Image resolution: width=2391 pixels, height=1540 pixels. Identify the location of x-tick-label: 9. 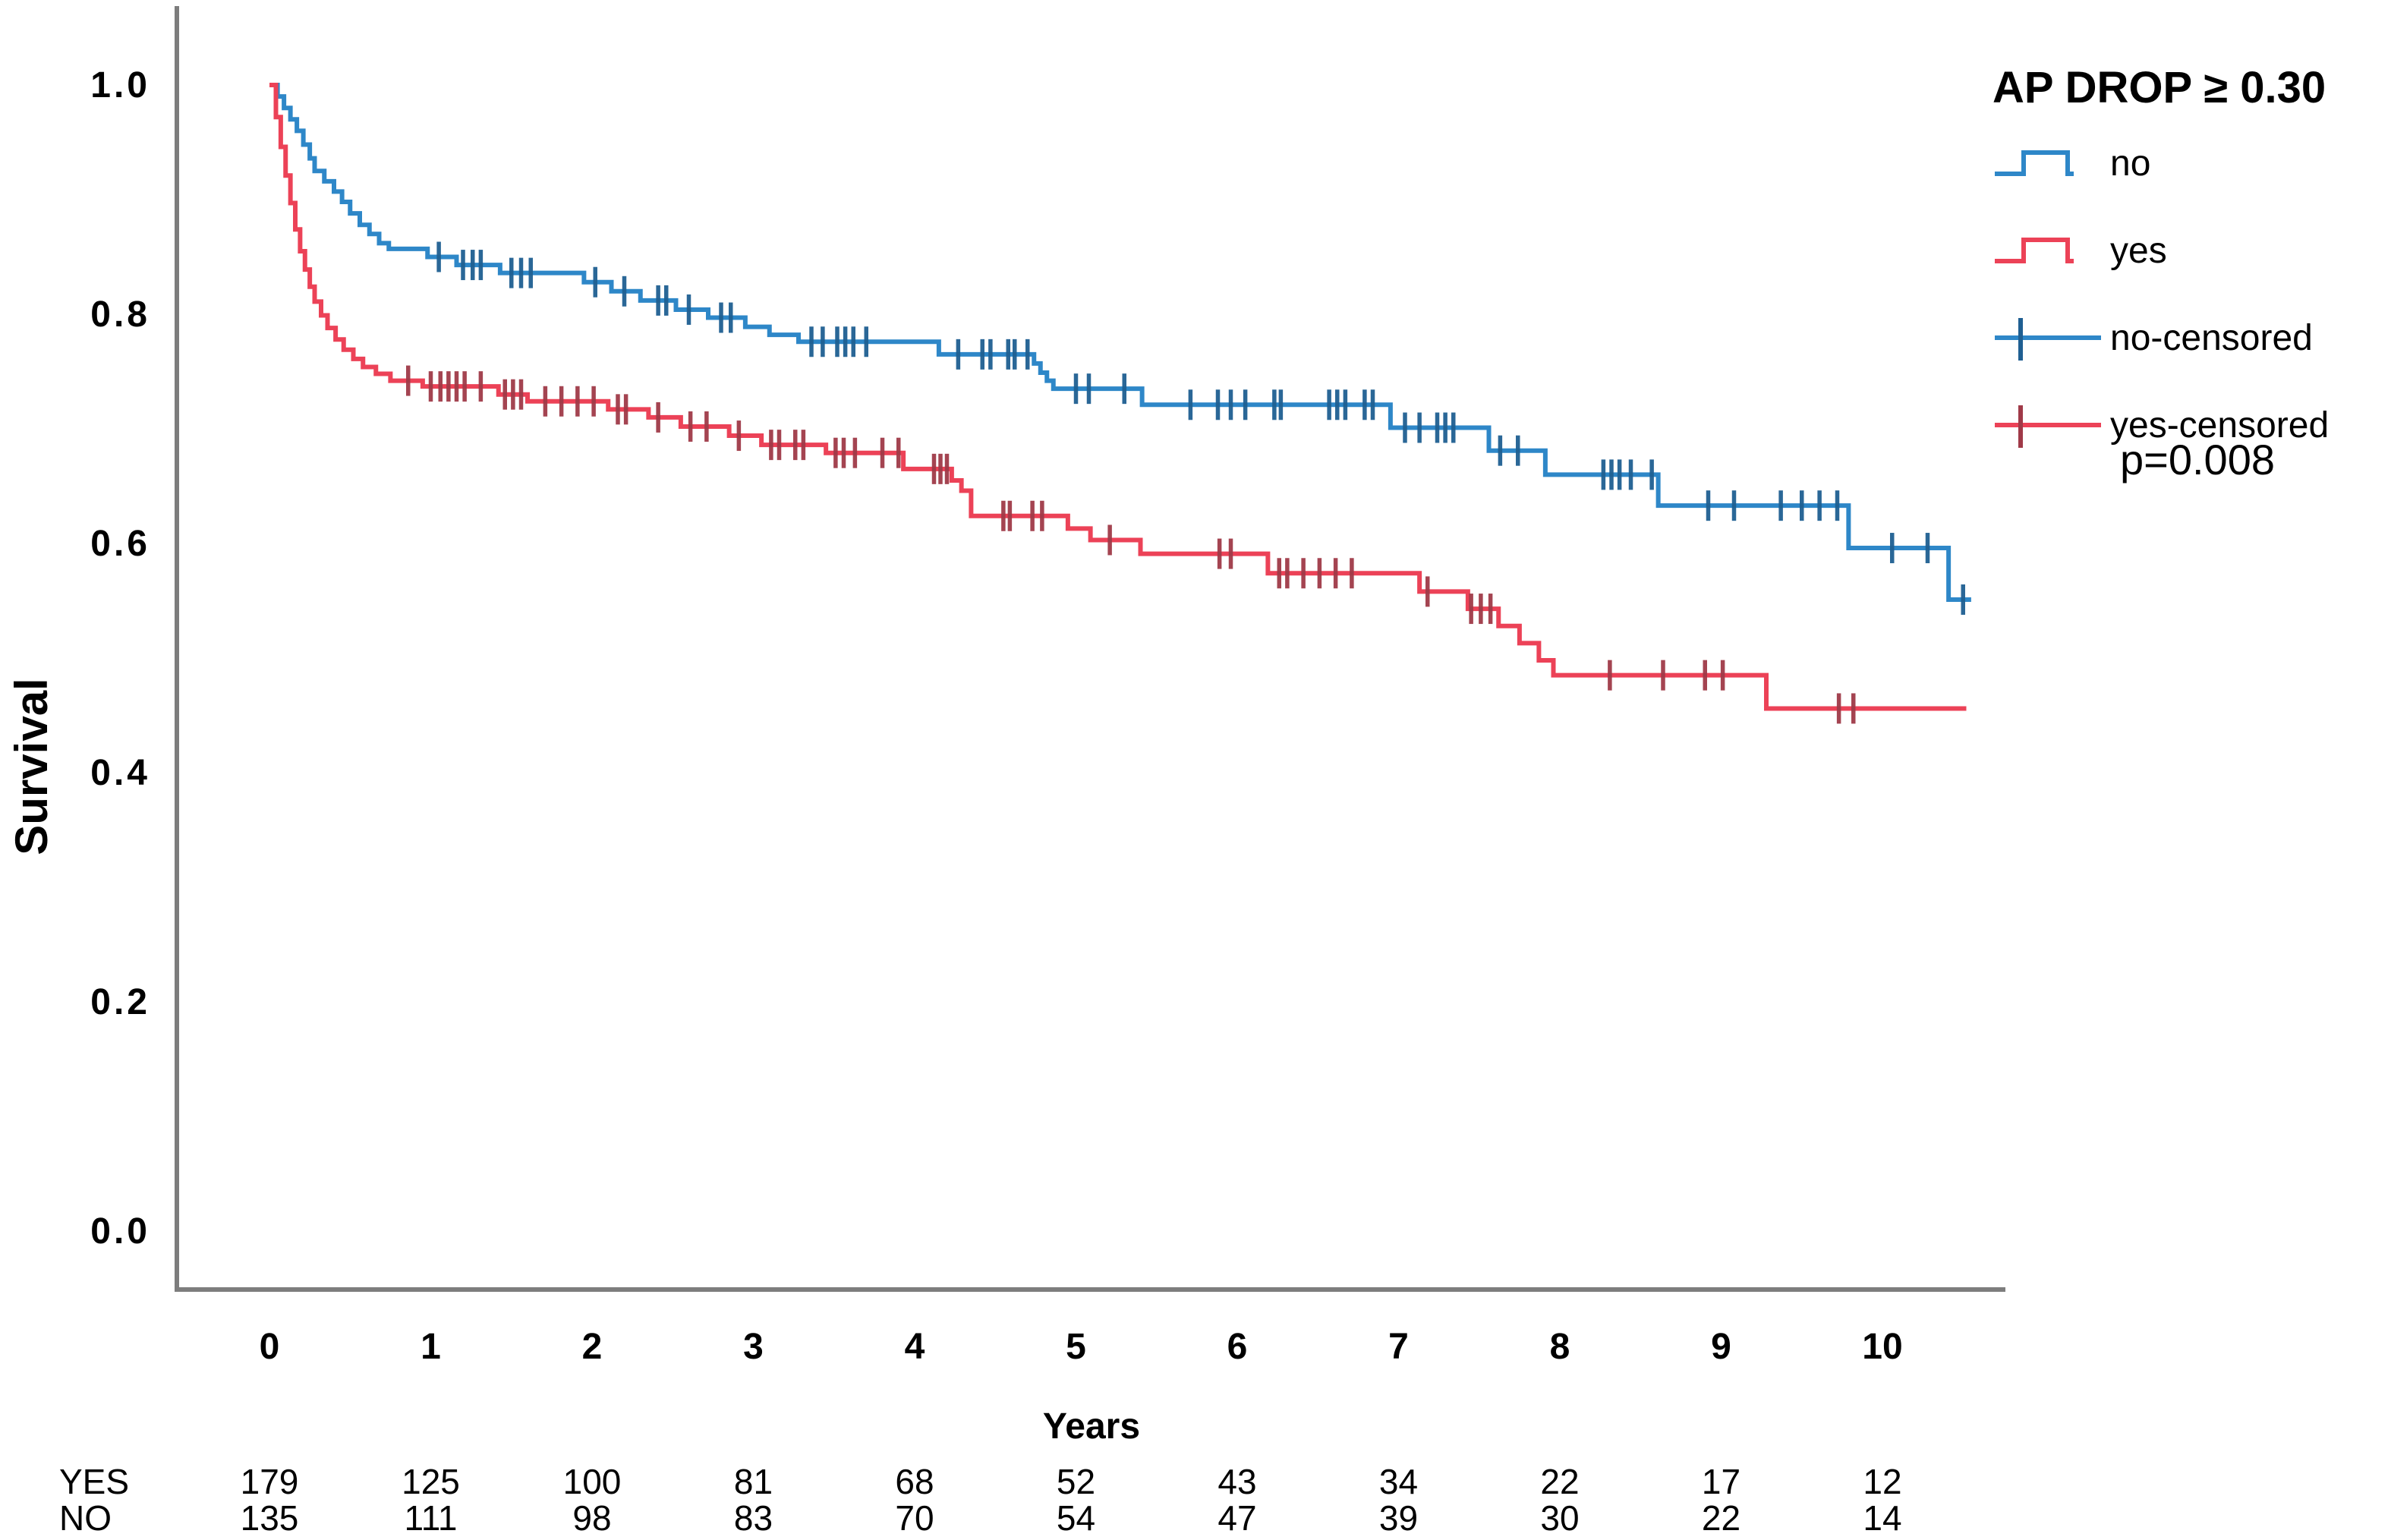
(1721, 1347).